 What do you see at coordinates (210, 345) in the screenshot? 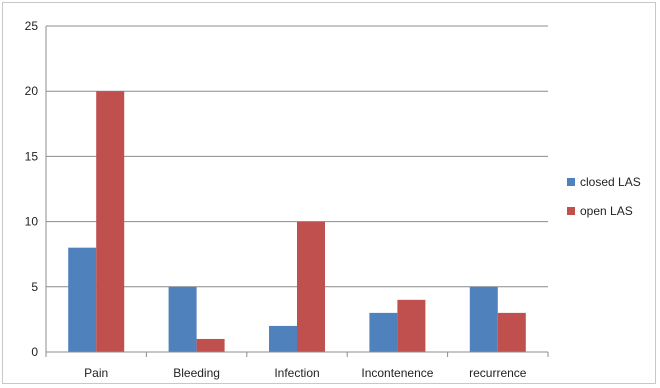
I see `bar-open-las-bleeding` at bounding box center [210, 345].